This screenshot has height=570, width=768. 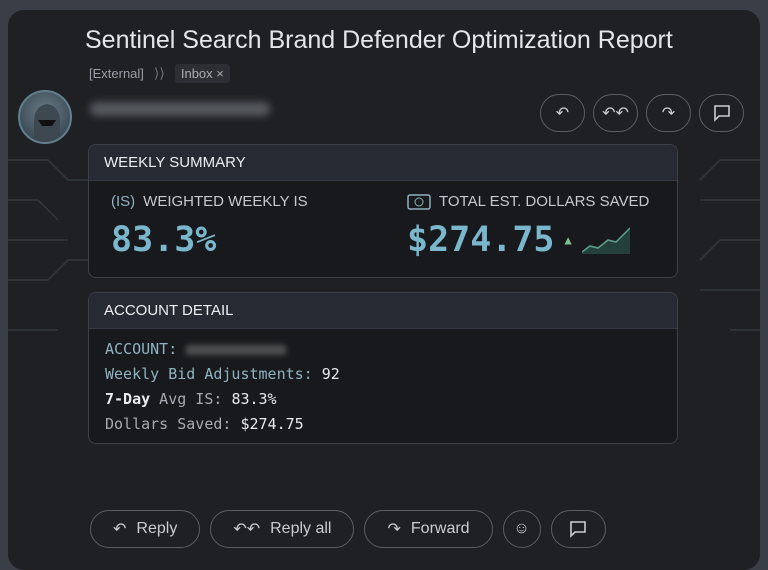 What do you see at coordinates (254, 399) in the screenshot?
I see `avg-value: 83.3%` at bounding box center [254, 399].